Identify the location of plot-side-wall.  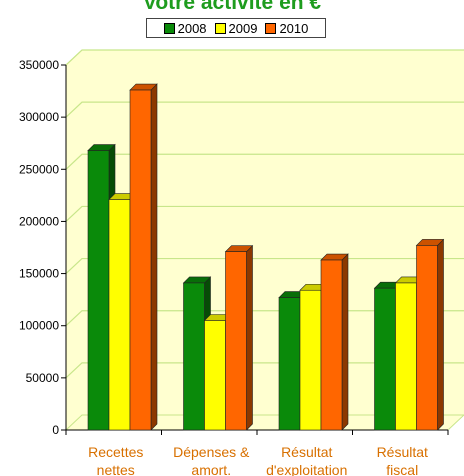
(74, 240).